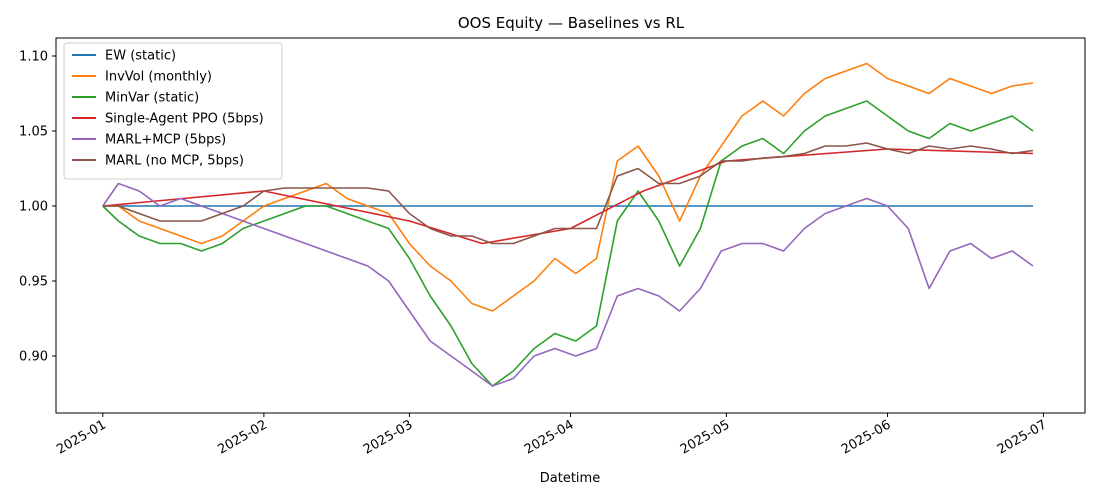 Image resolution: width=1100 pixels, height=500 pixels. What do you see at coordinates (33, 282) in the screenshot?
I see `y-tick-label: 0.95` at bounding box center [33, 282].